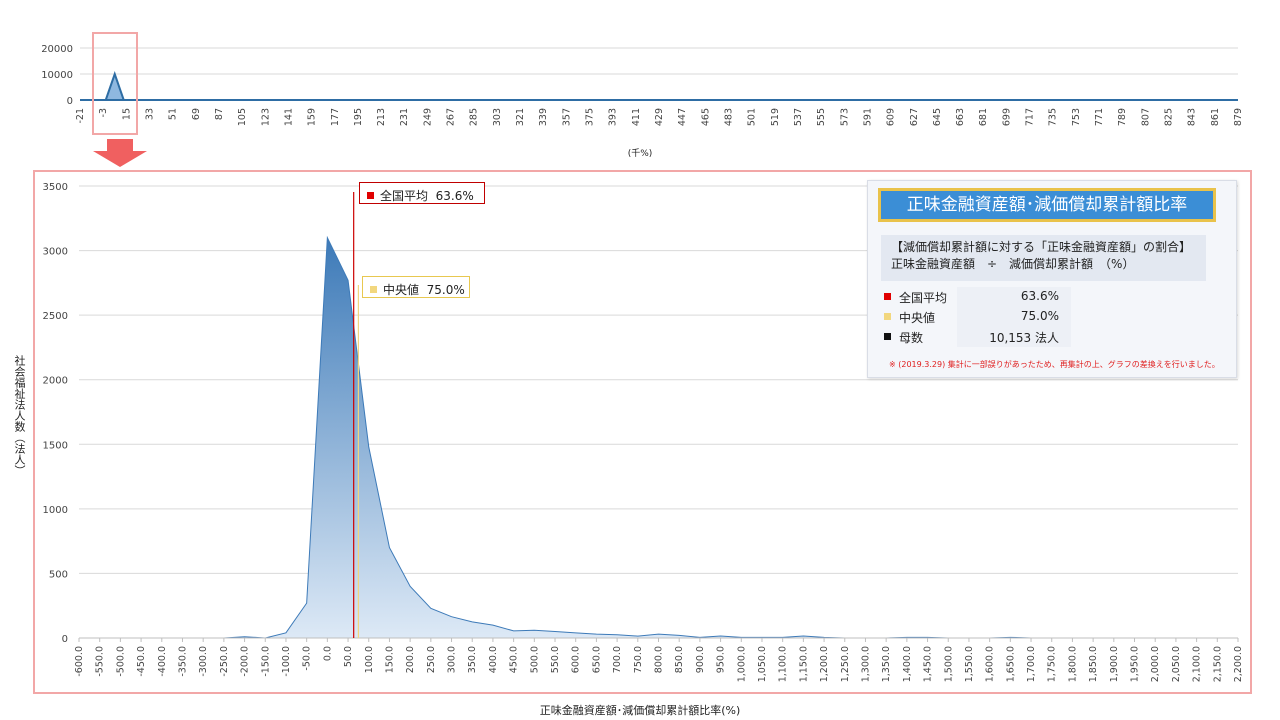 This screenshot has width=1280, height=720. Describe the element at coordinates (1076, 117) in the screenshot. I see `overview-x-tick-label: 753` at that location.